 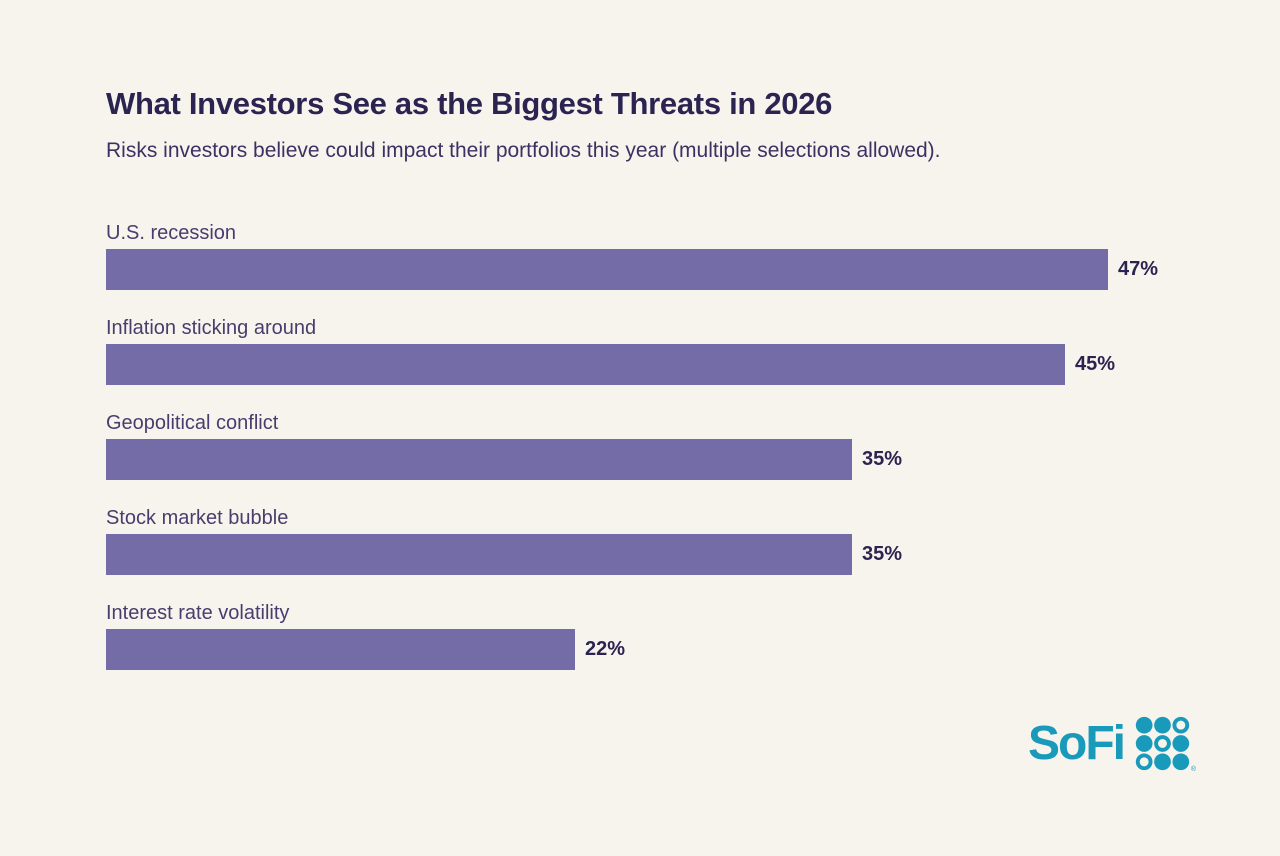 I want to click on bar-line: 22%, so click(x=693, y=649).